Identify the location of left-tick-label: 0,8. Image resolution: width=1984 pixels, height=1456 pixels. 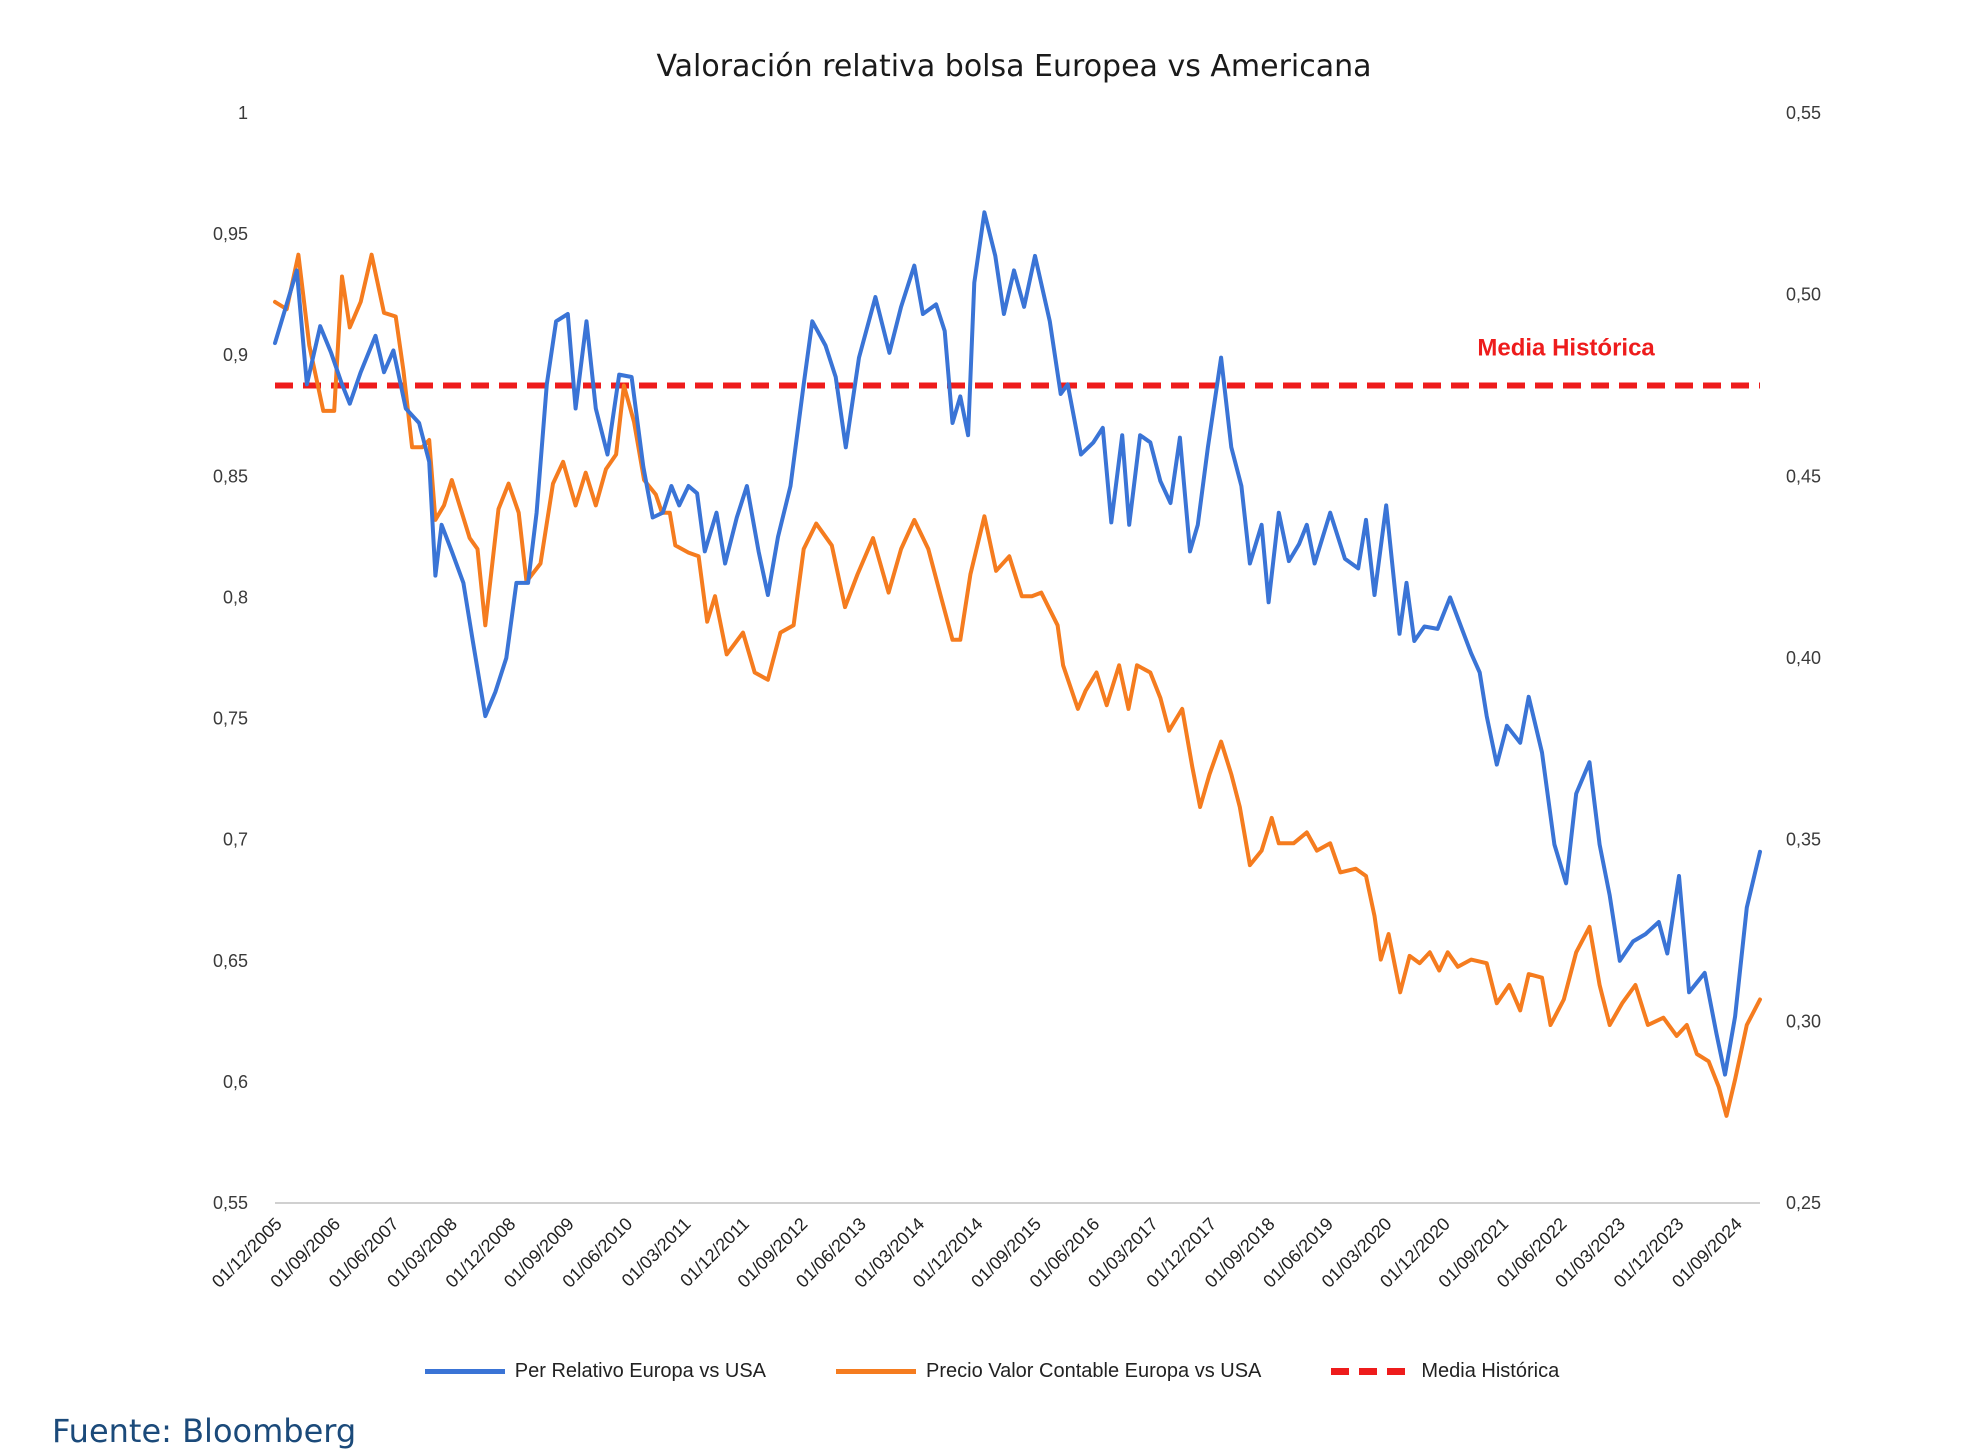
(235, 597).